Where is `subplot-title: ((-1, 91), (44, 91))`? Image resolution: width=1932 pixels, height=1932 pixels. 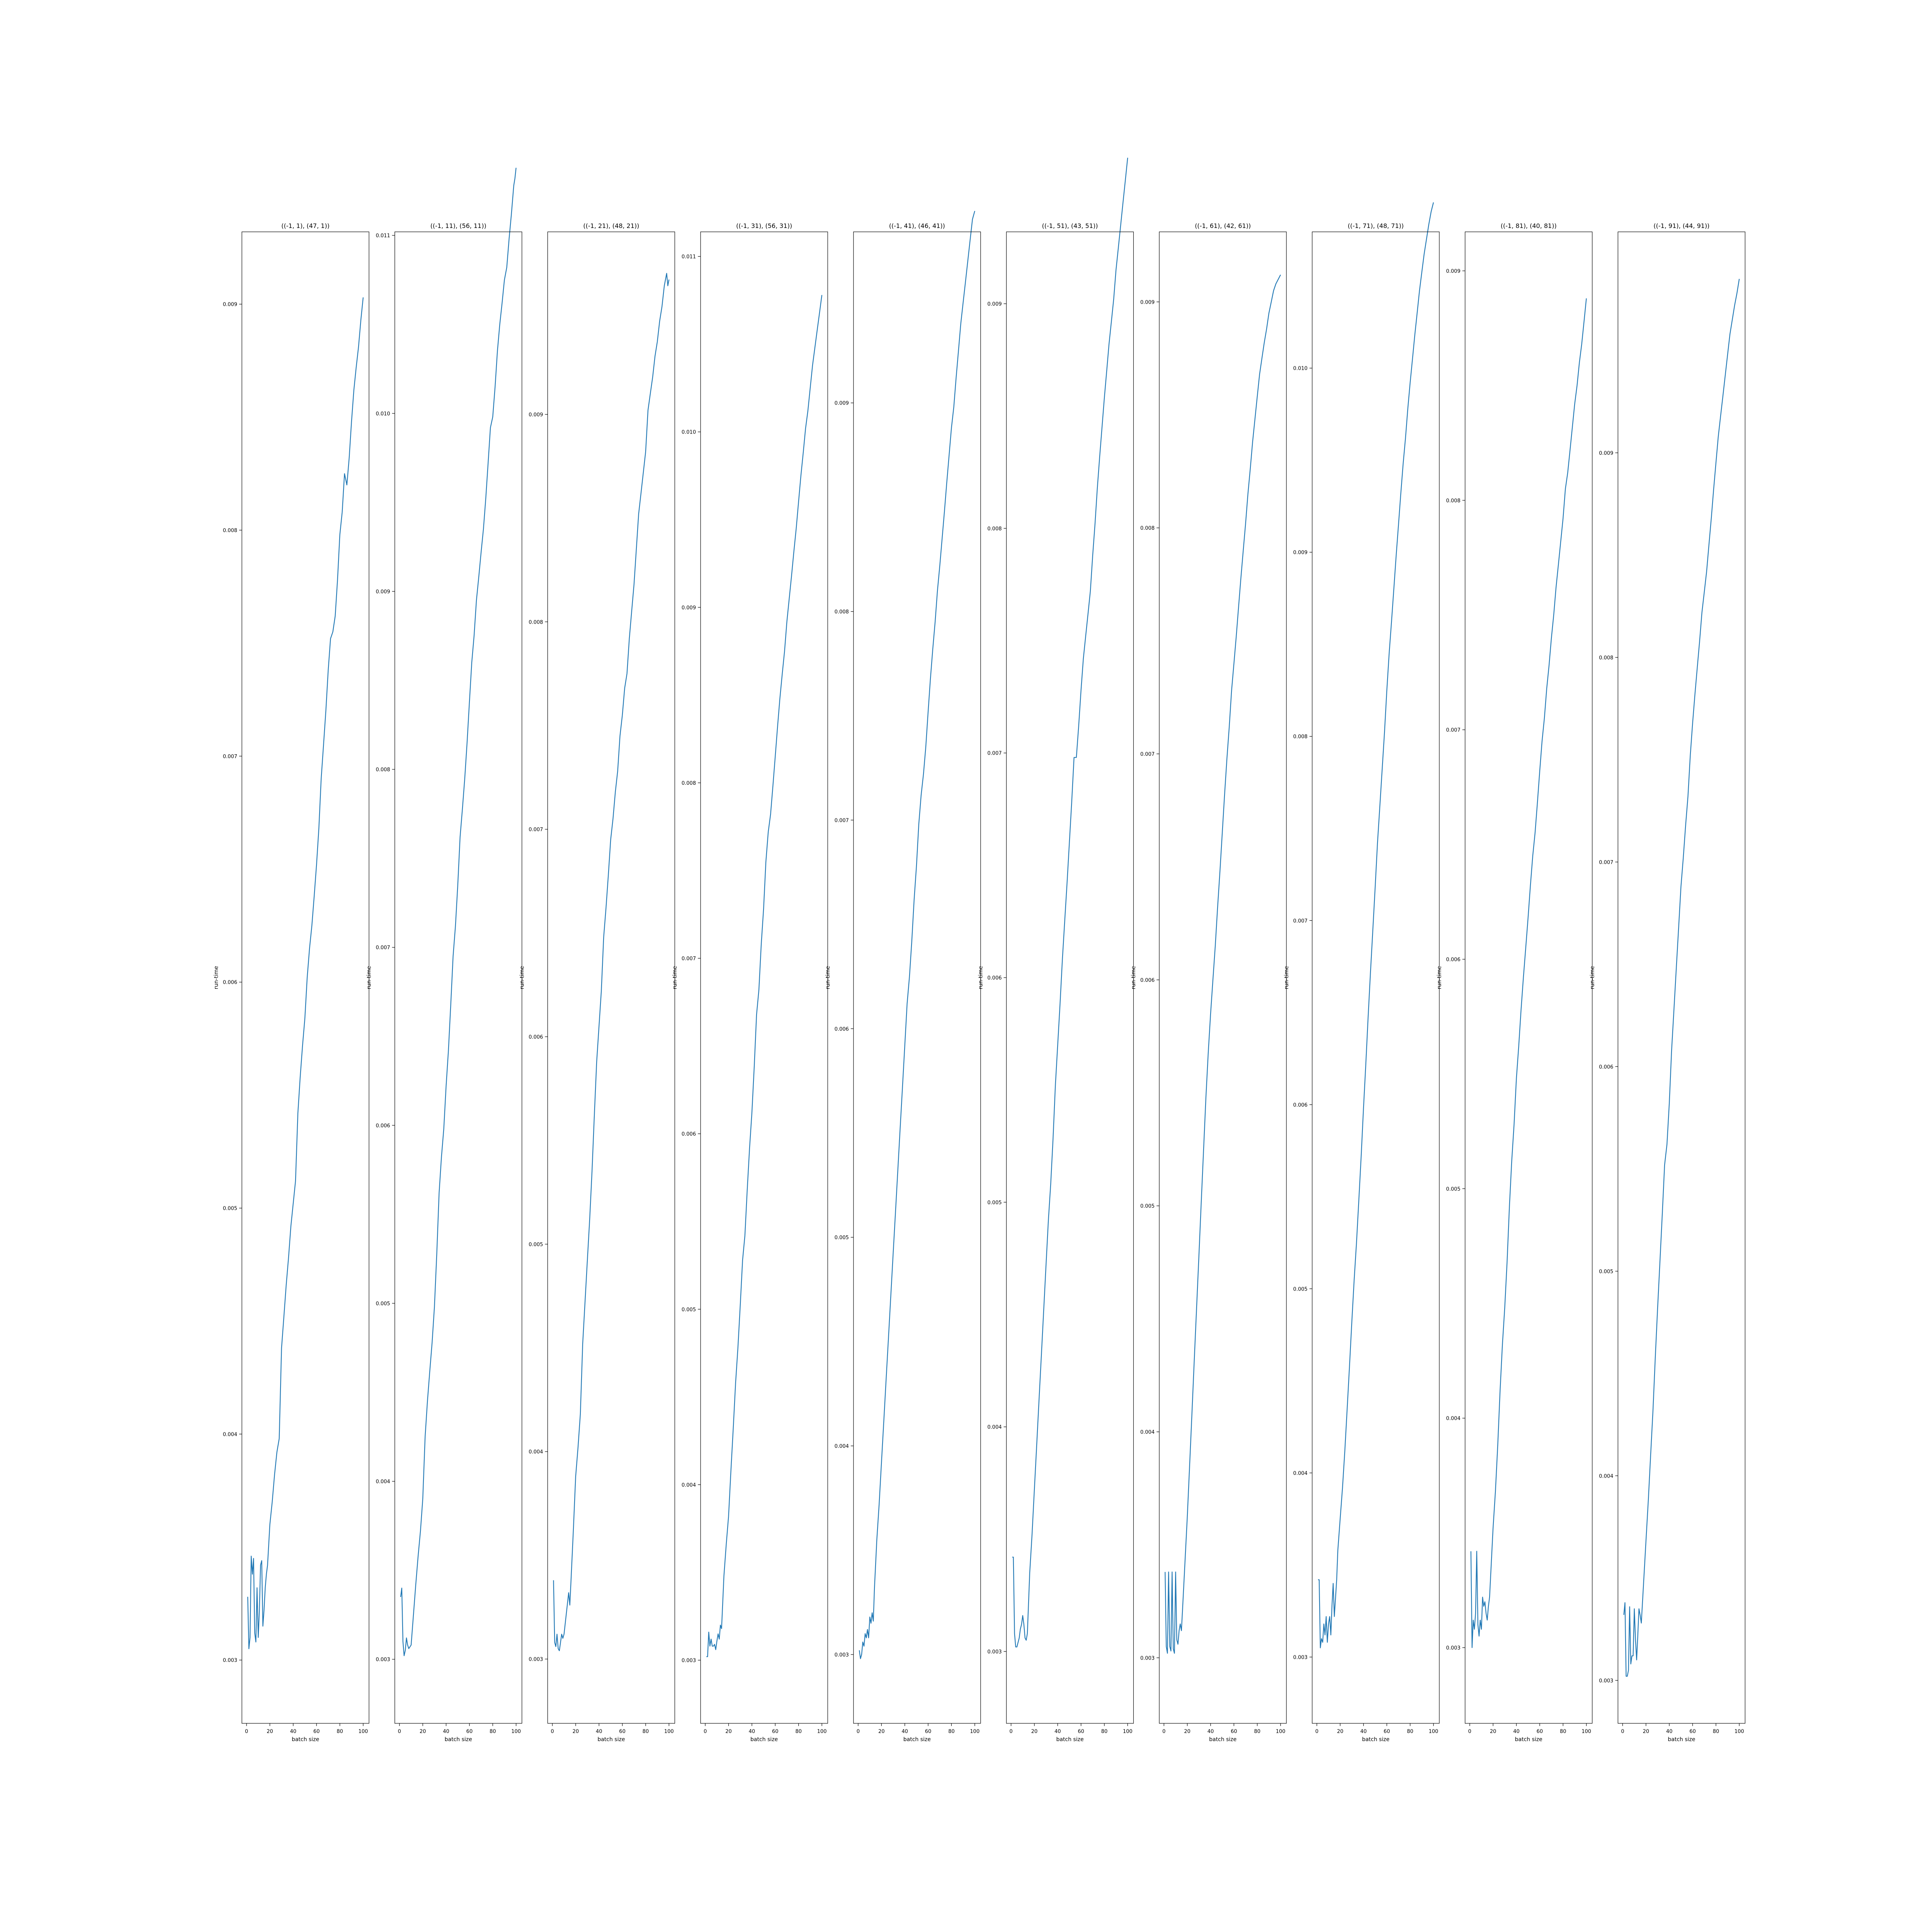 subplot-title: ((-1, 91), (44, 91)) is located at coordinates (1681, 226).